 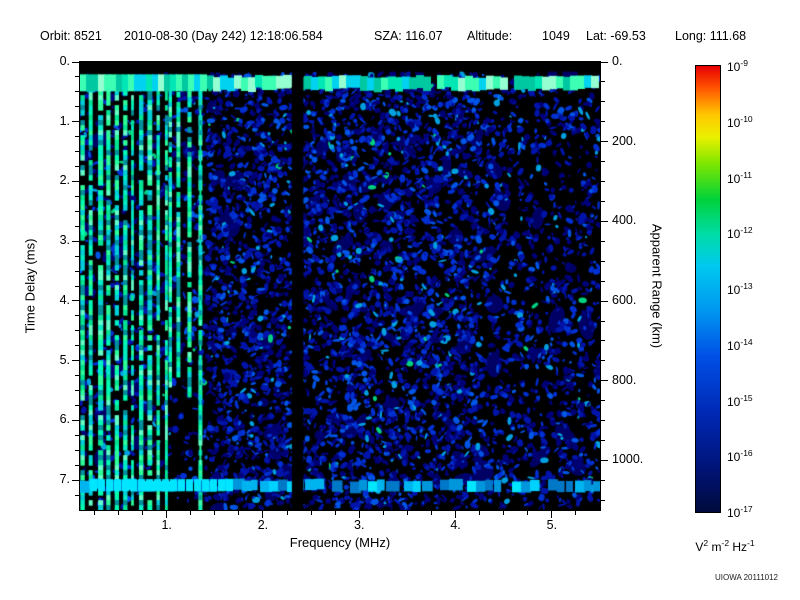 What do you see at coordinates (617, 61) in the screenshot?
I see `y2-tick-label: 0.` at bounding box center [617, 61].